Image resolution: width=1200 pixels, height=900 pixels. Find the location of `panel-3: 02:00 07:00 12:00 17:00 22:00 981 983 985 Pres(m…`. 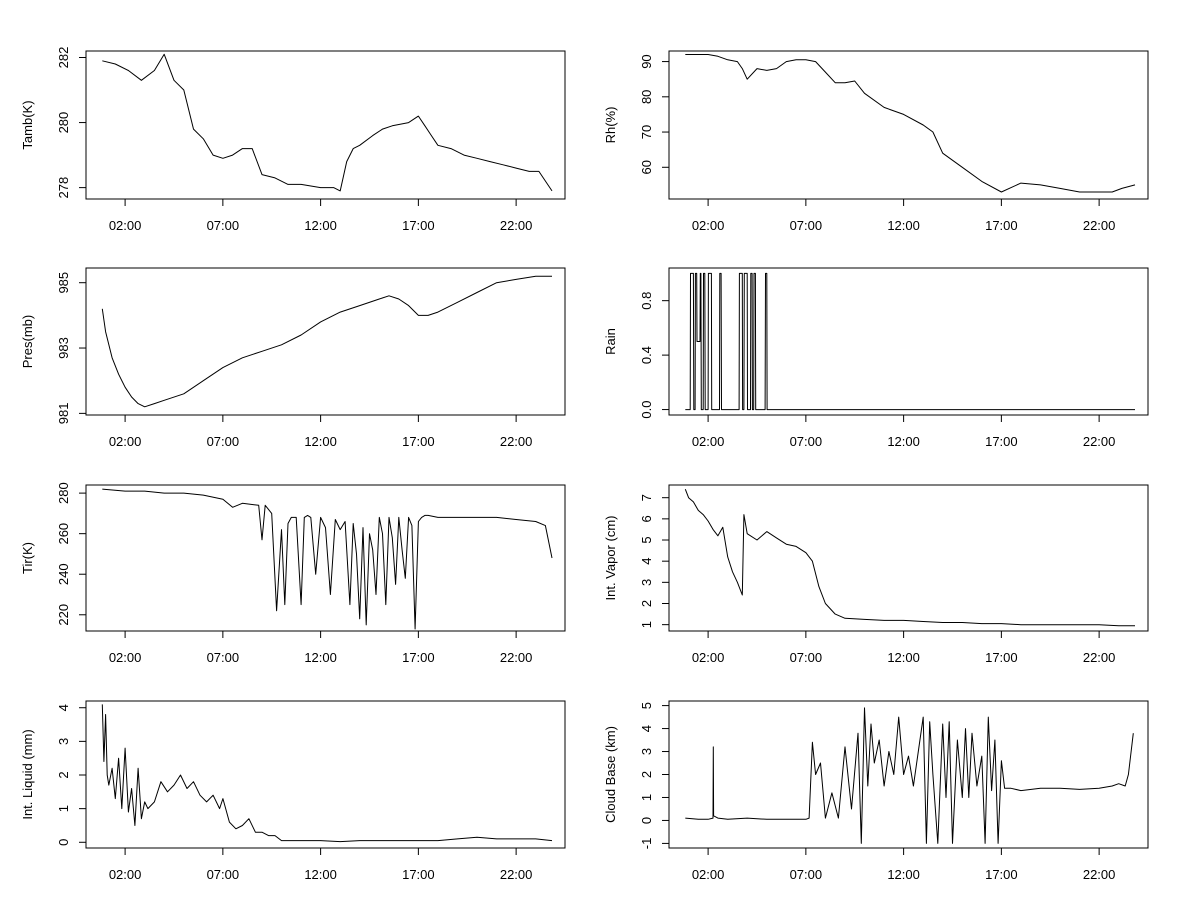

panel-3: 02:00 07:00 12:00 17:00 22:00 981 983 985 Pres(m… is located at coordinates (293, 358).